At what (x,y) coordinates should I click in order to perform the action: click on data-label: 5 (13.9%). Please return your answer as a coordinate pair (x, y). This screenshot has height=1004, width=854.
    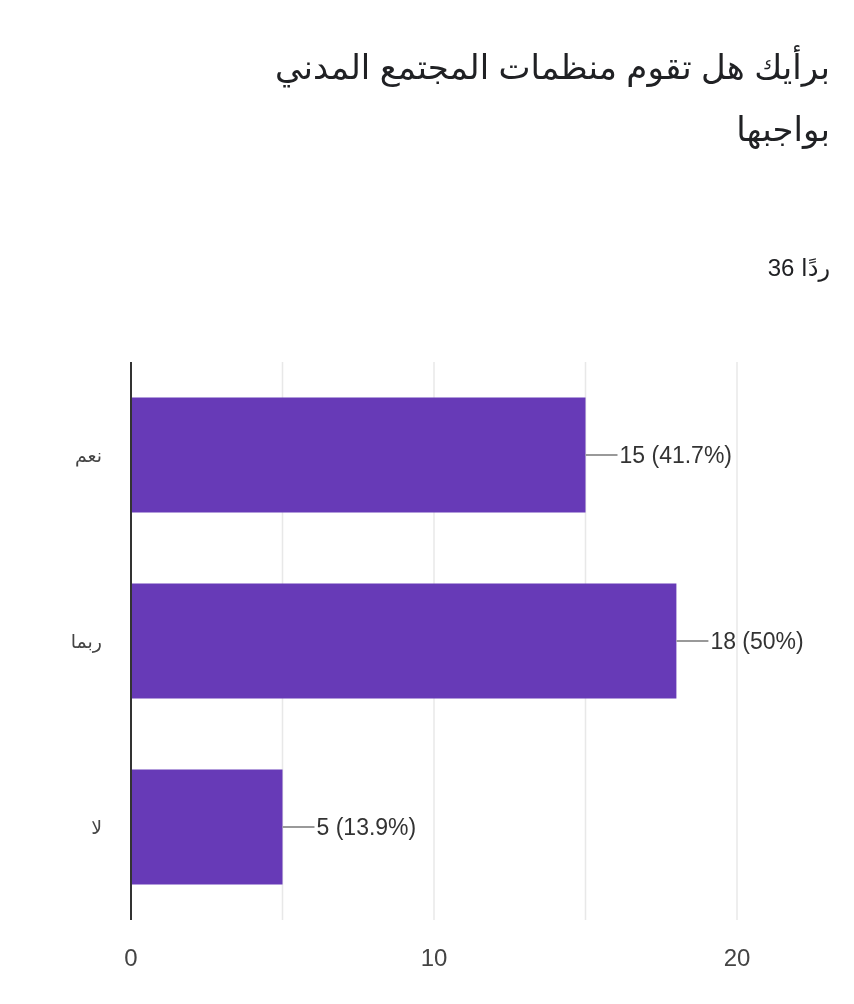
    Looking at the image, I should click on (366, 827).